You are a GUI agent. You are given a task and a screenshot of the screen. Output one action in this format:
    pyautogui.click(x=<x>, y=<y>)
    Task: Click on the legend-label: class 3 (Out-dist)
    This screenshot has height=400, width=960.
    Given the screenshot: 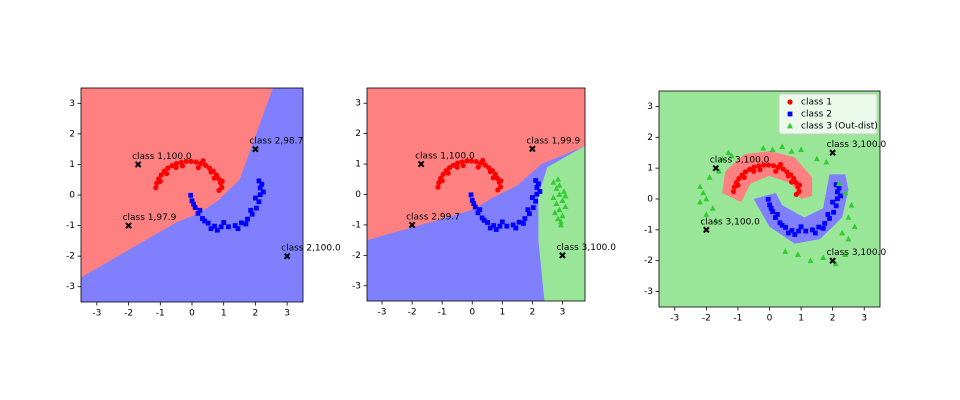 What is the action you would take?
    pyautogui.click(x=839, y=127)
    